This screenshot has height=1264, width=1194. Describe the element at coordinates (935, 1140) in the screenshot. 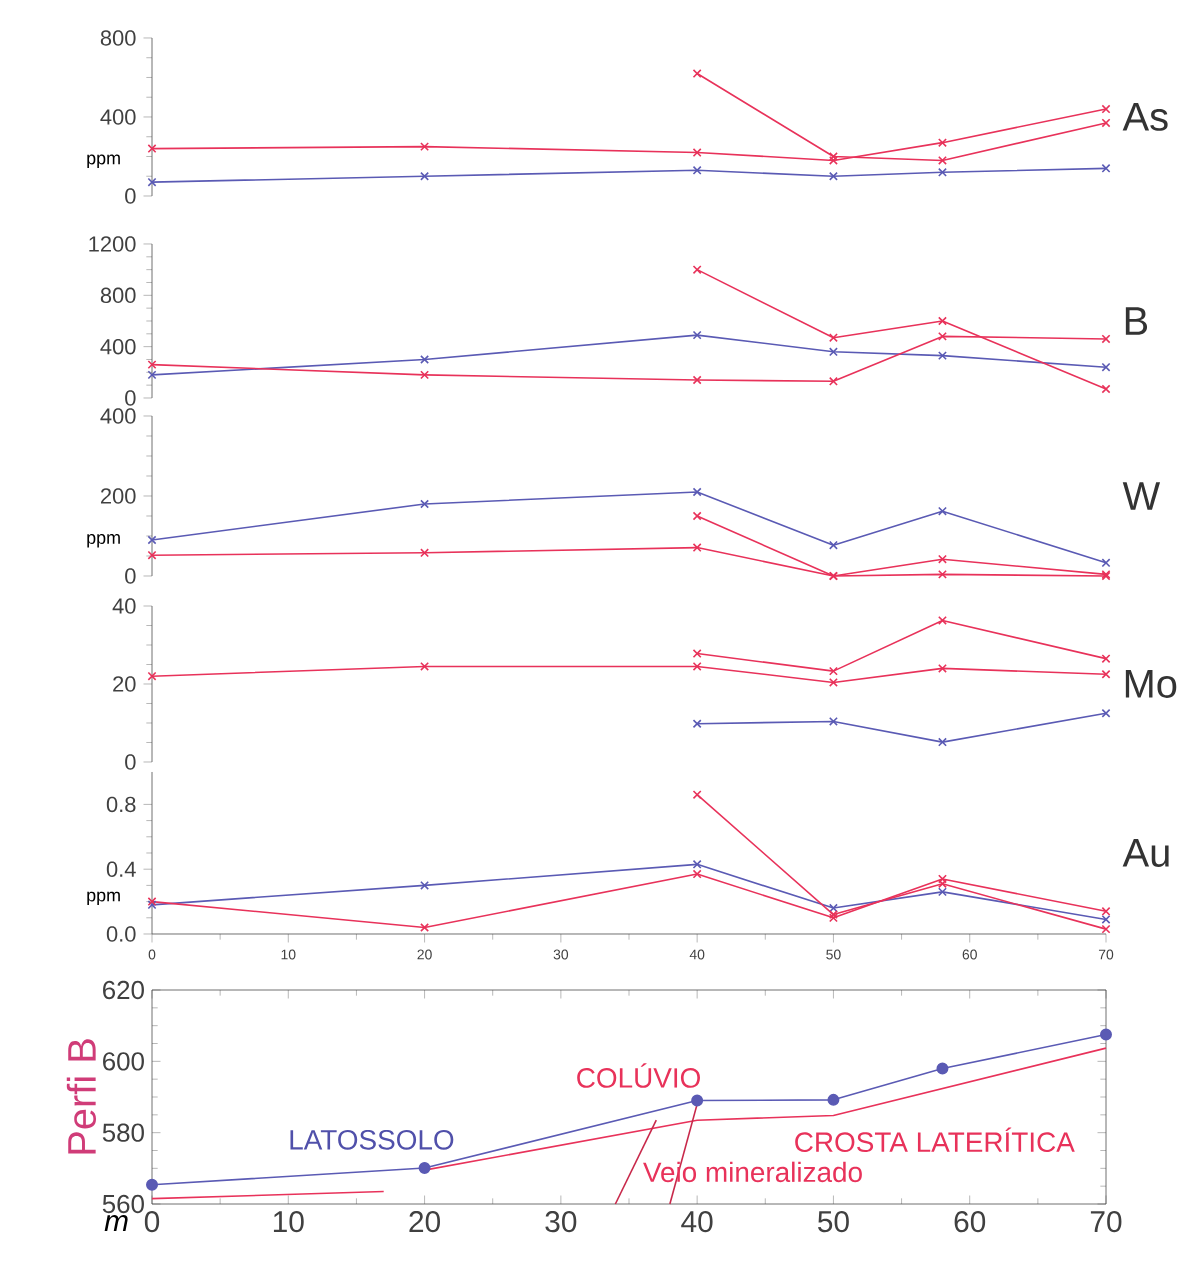

I see `annotation: CROSTA LATERÍTICA` at that location.